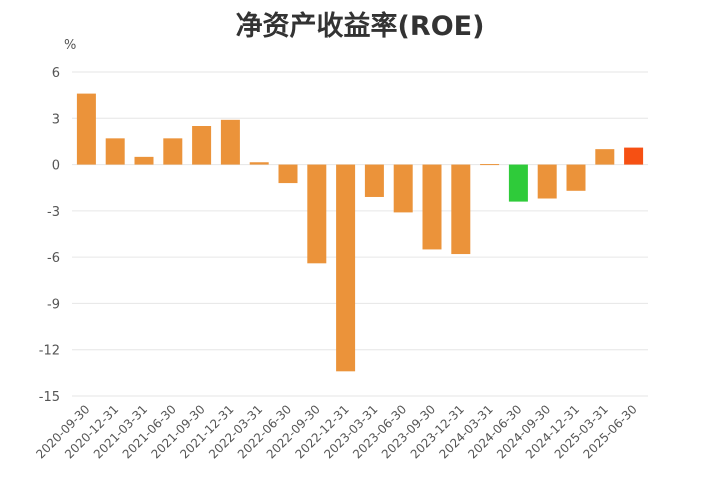 Image resolution: width=720 pixels, height=480 pixels. What do you see at coordinates (56, 119) in the screenshot?
I see `y-tick-label: 3` at bounding box center [56, 119].